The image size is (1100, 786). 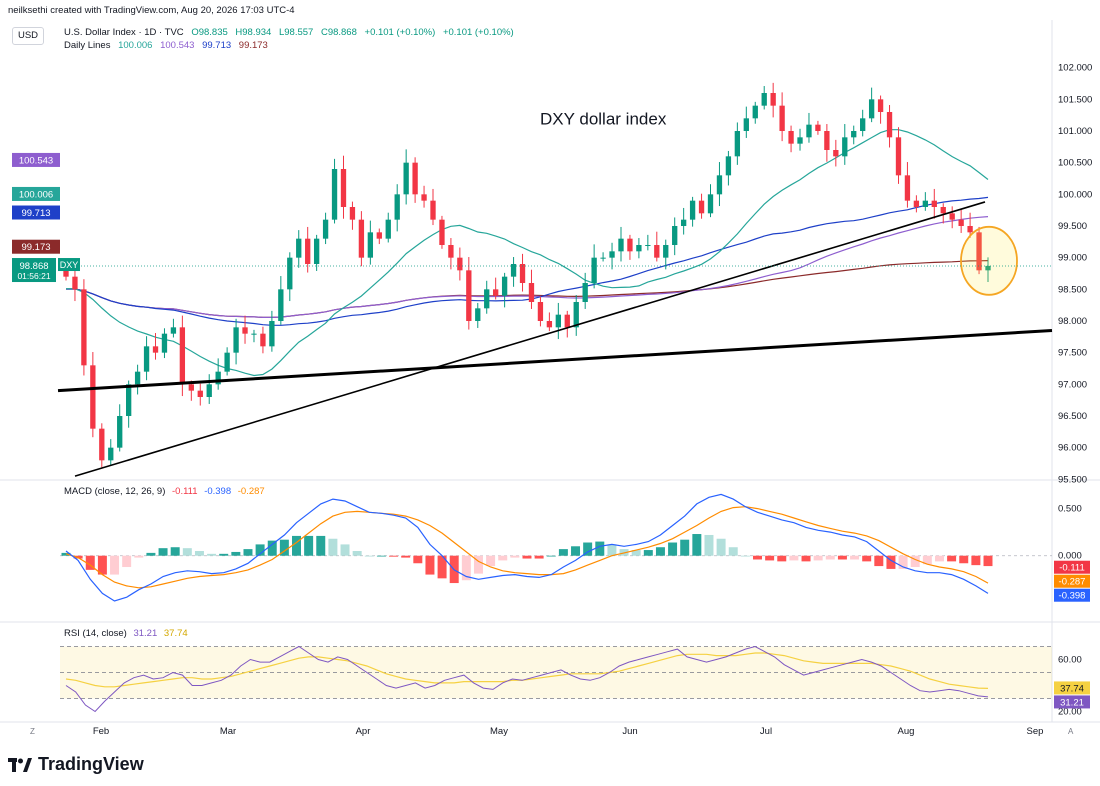 What do you see at coordinates (1070, 712) in the screenshot?
I see `rsi-y-tick: 20.00` at bounding box center [1070, 712].